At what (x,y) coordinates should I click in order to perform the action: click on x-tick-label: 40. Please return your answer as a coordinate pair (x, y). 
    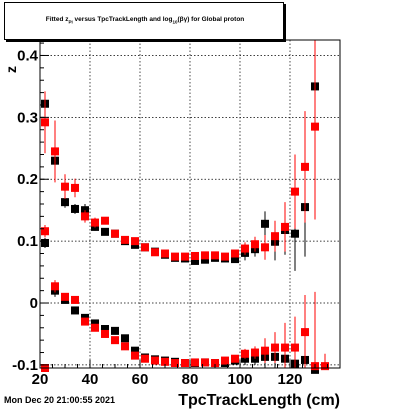
    Looking at the image, I should click on (90, 379).